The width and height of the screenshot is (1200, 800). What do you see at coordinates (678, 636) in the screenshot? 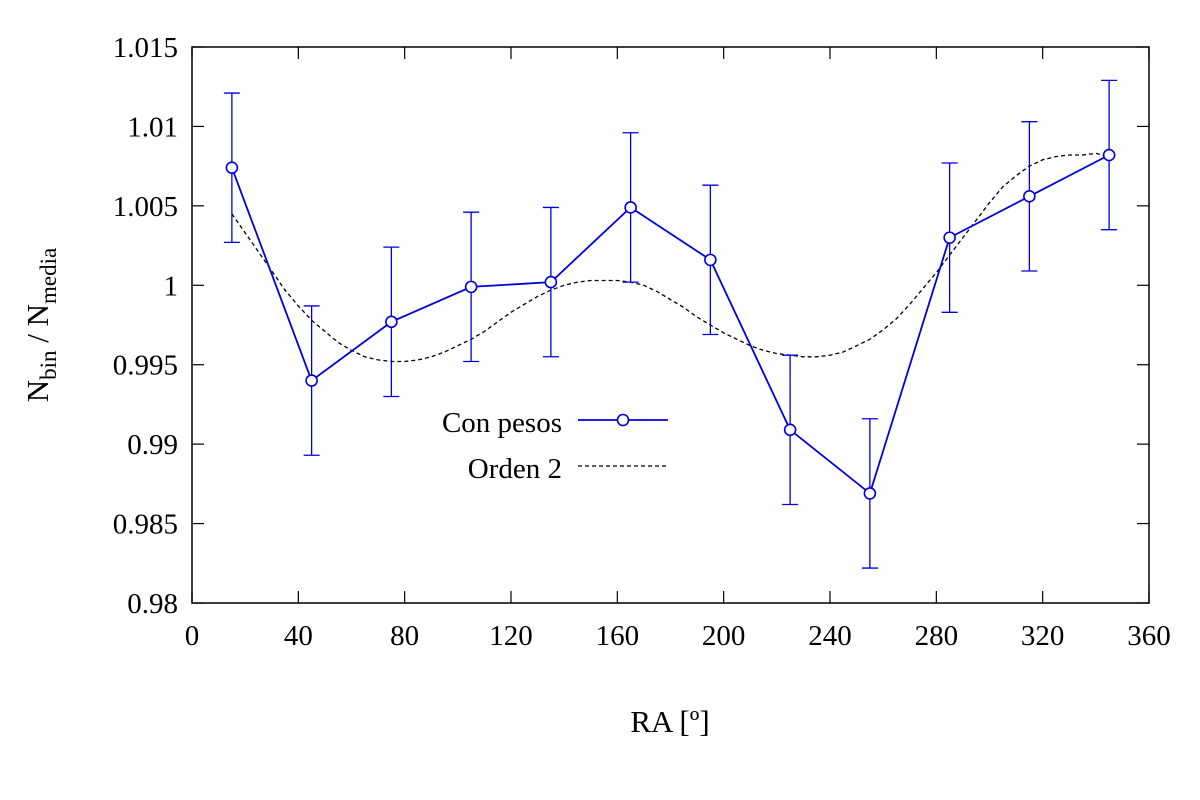
I see `x-tick-labels: 0 40 80 120 160 200 240 280 320 360` at bounding box center [678, 636].